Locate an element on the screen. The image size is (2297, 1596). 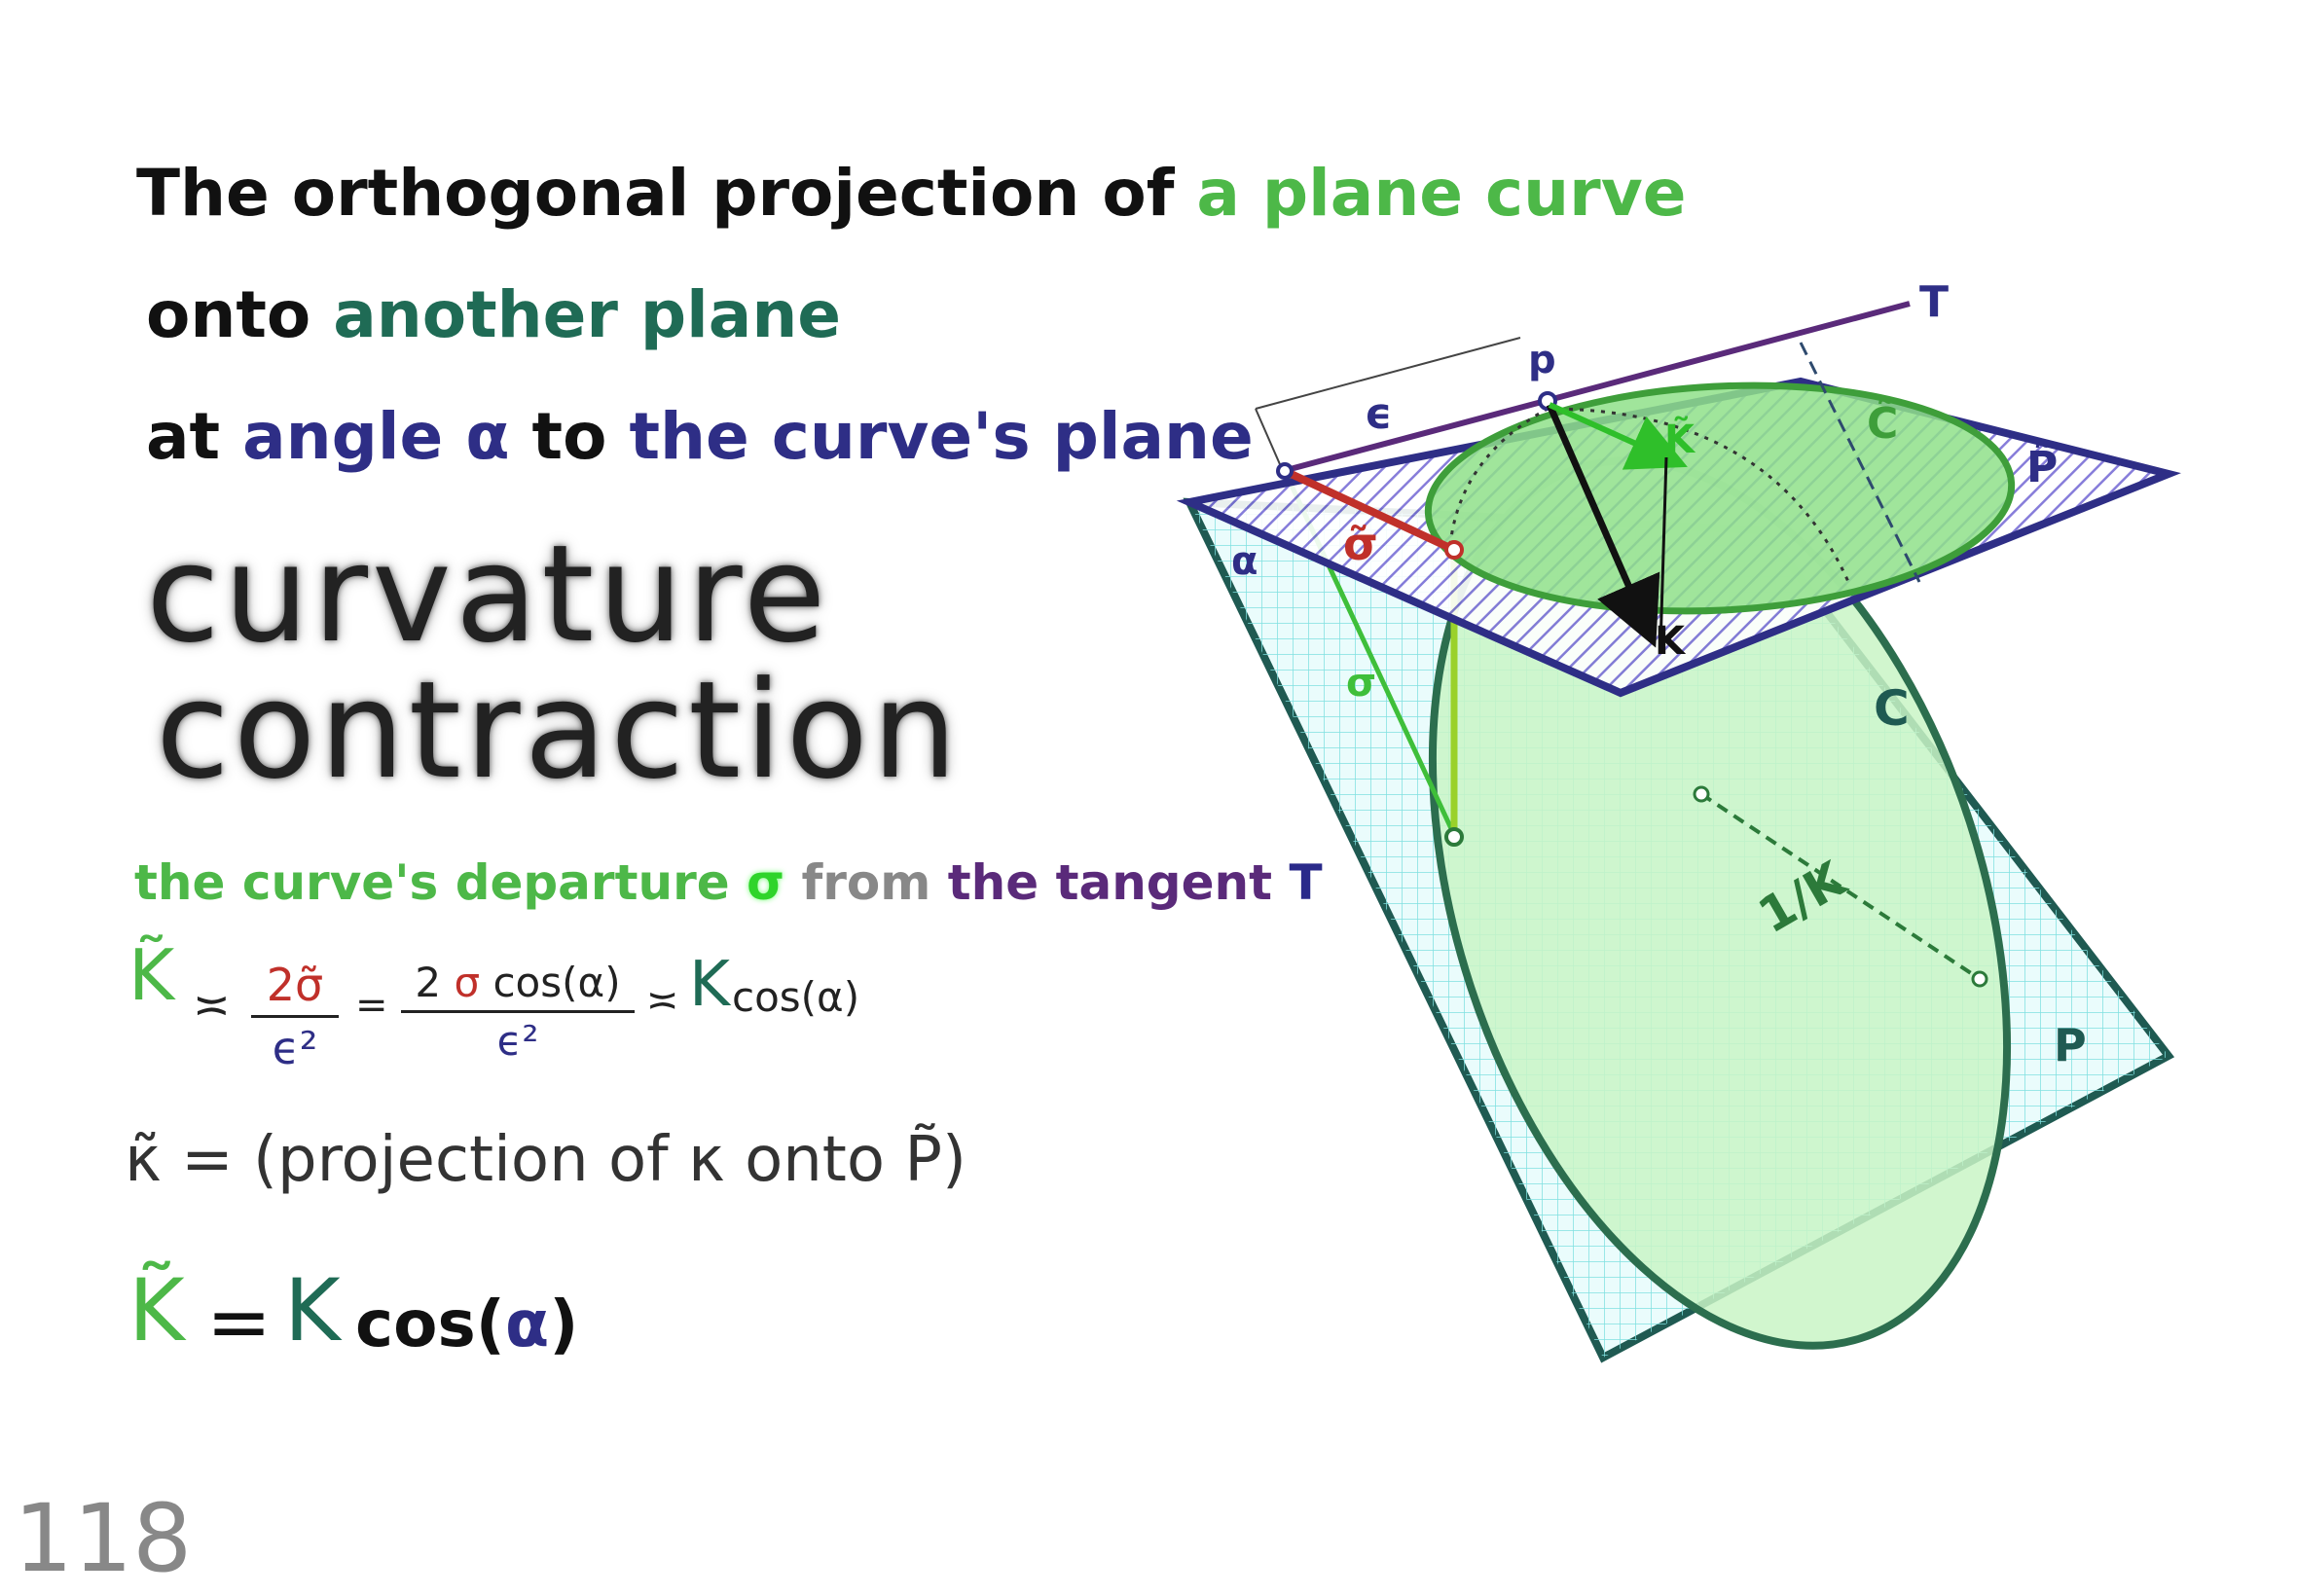
heading-line-3: at angle α to the curve's plane is located at coordinates (700, 436).